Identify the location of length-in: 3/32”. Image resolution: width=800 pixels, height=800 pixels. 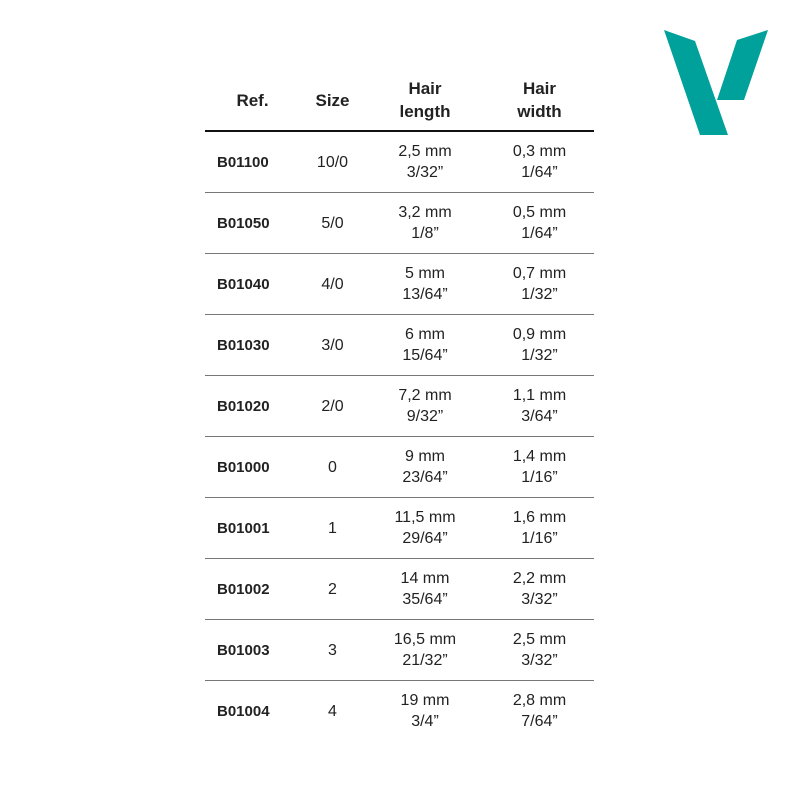
(425, 172).